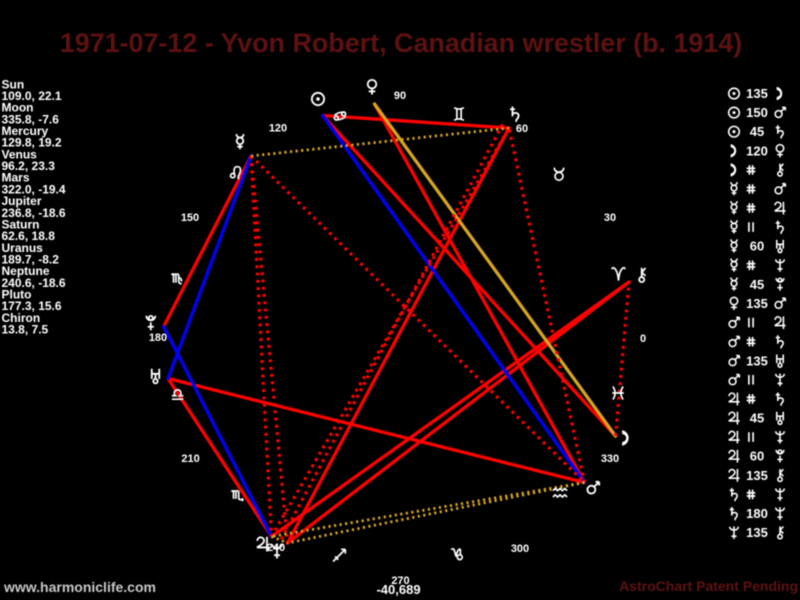 The height and width of the screenshot is (600, 800). Describe the element at coordinates (79, 587) in the screenshot. I see `svg-text: www.harmoniclife.com` at that location.